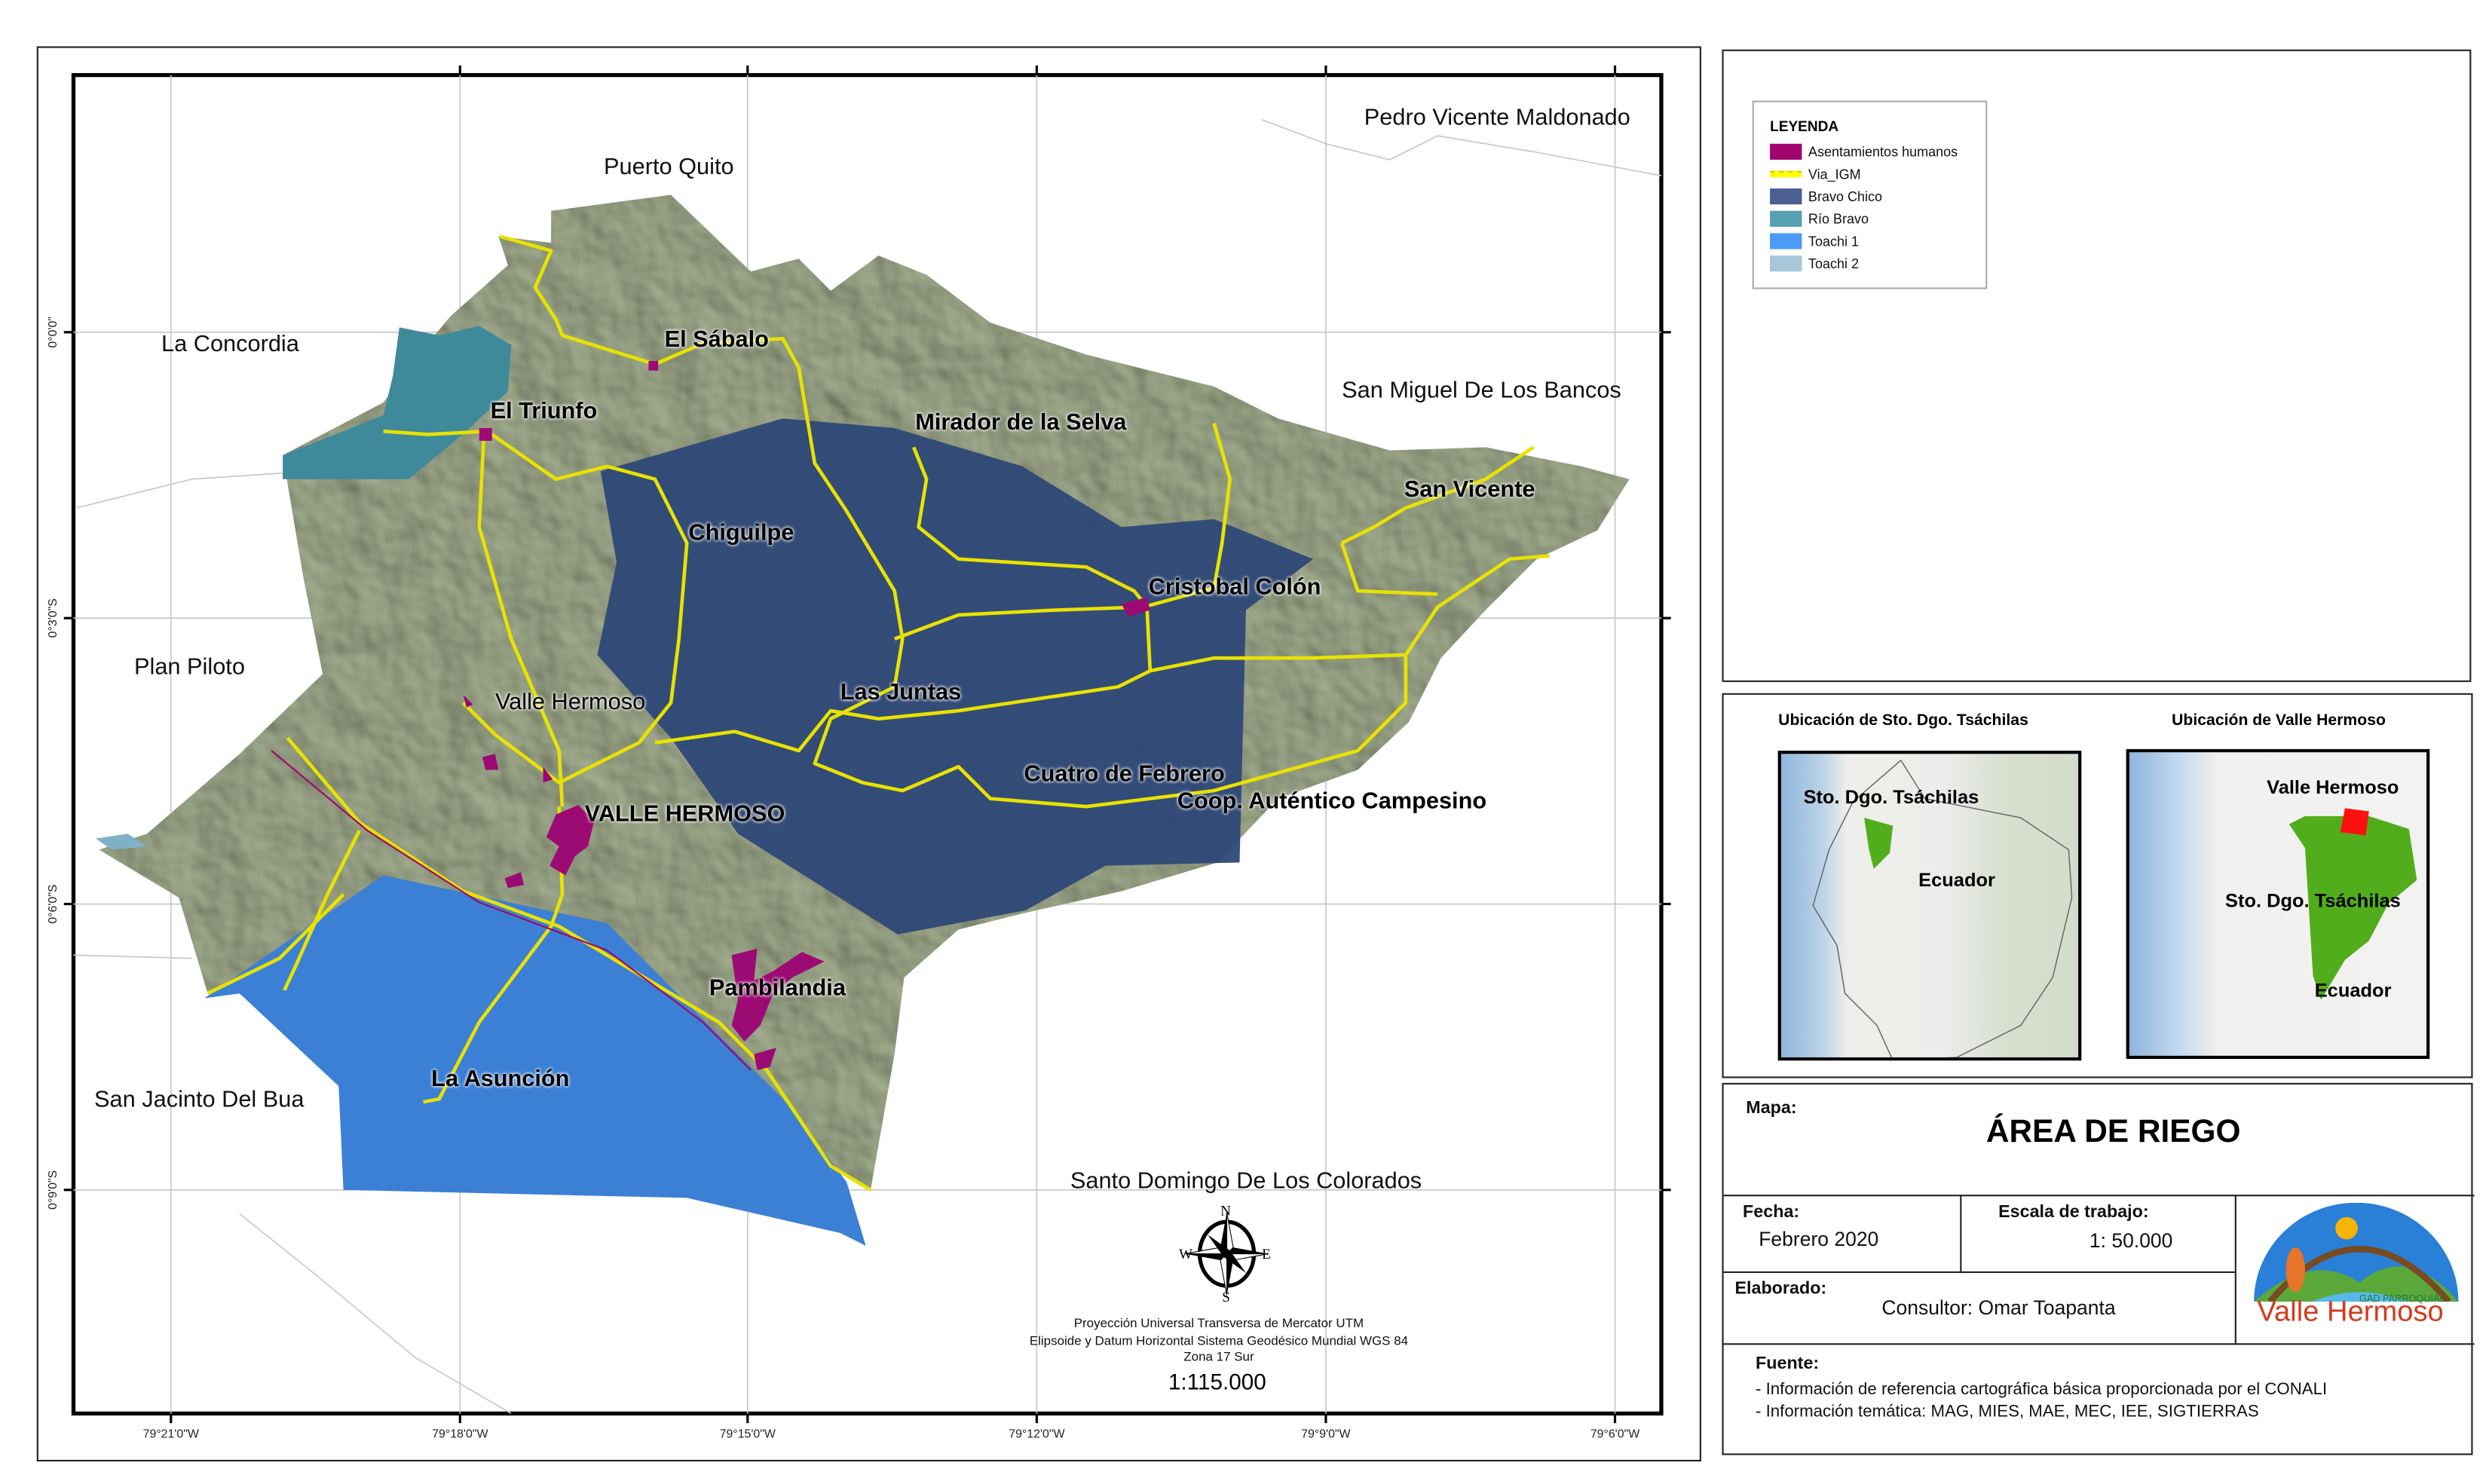 This screenshot has width=2492, height=1484. Describe the element at coordinates (1497, 118) in the screenshot. I see `place-label: Pedro Vicente Maldonado` at that location.